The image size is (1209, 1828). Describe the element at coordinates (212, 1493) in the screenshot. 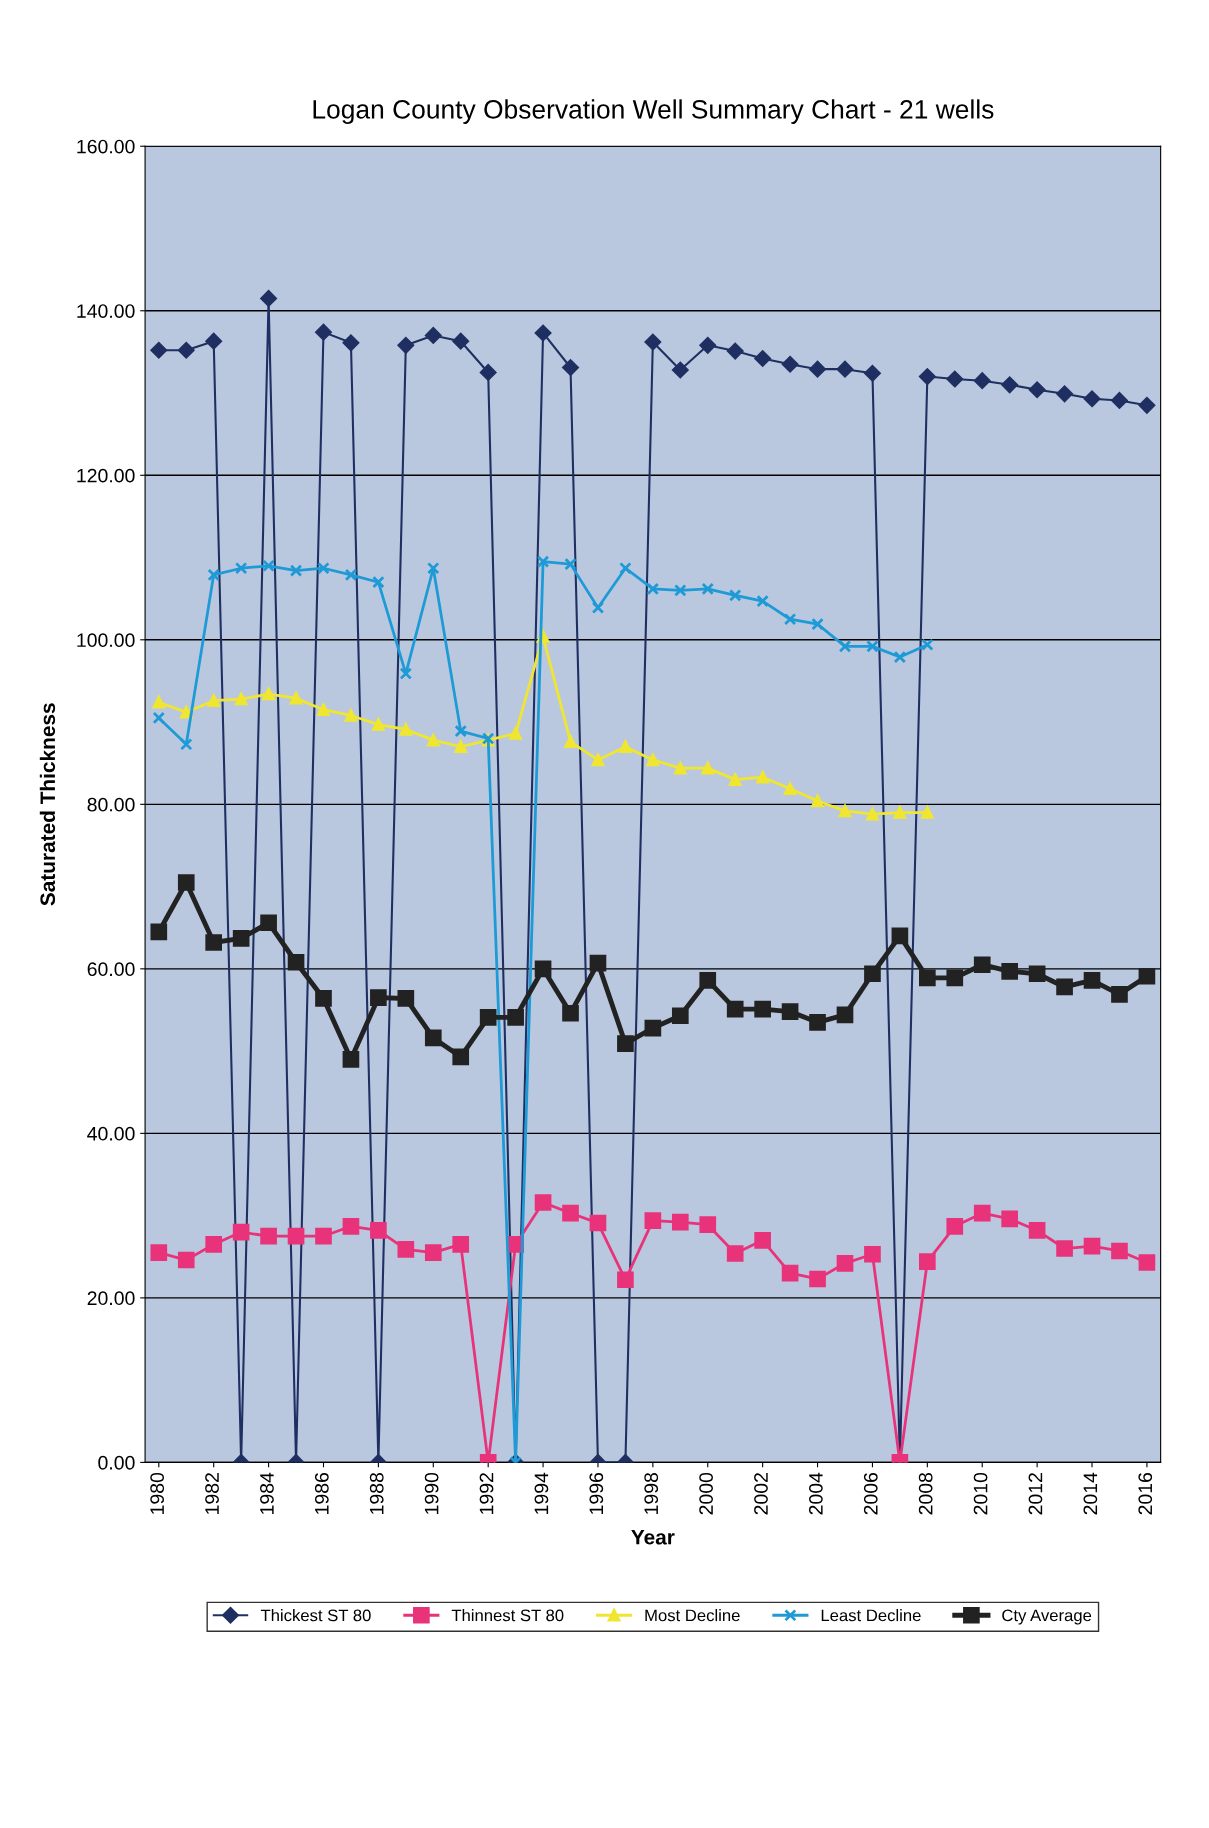

I see `x-tick-label: 1982` at that location.